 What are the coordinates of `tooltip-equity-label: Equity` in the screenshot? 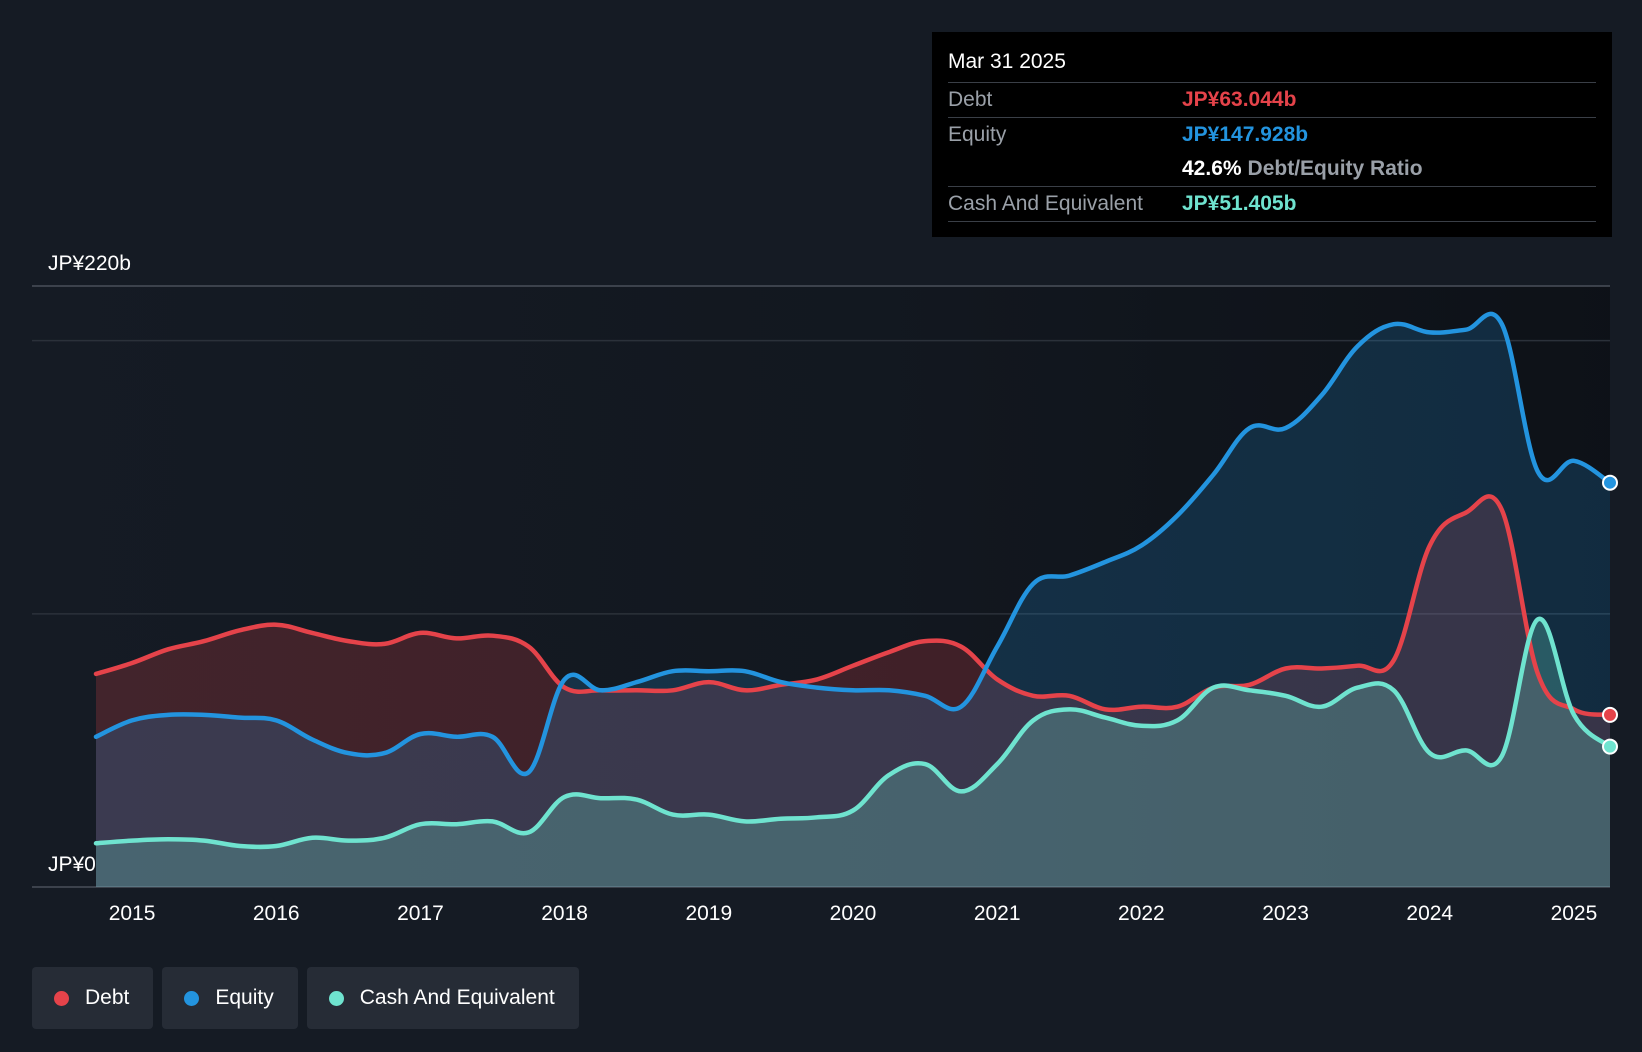 It's located at (977, 134).